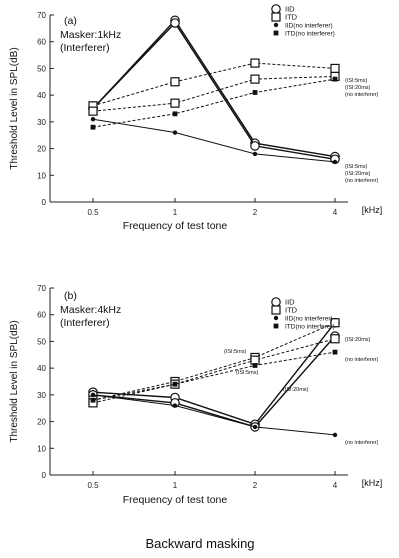  Describe the element at coordinates (70, 21) in the screenshot. I see `panel-label: (a)` at that location.